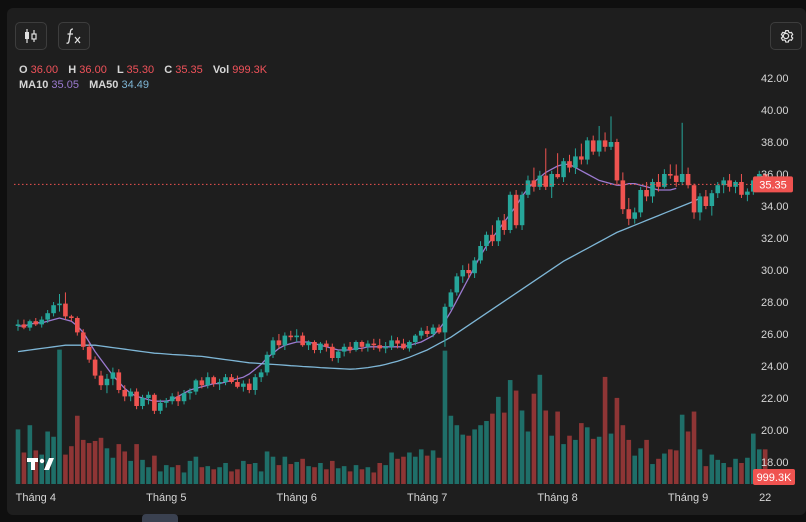 The image size is (806, 522). What do you see at coordinates (775, 271) in the screenshot?
I see `y-tick-label: 30.00` at bounding box center [775, 271].